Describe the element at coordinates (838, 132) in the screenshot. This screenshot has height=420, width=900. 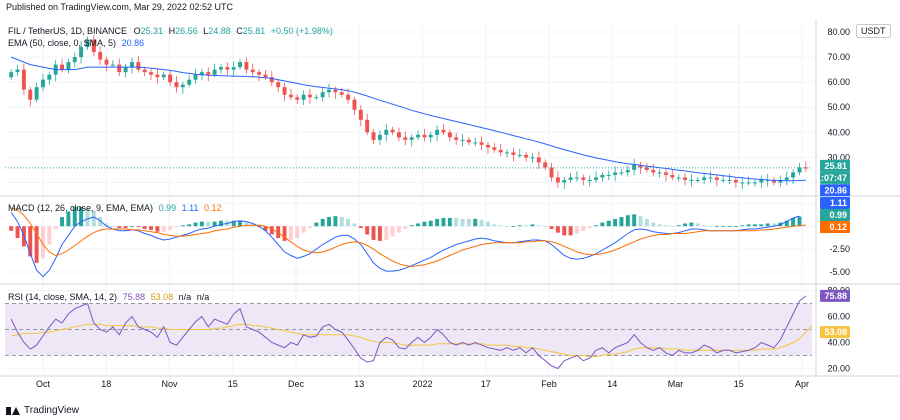
I see `price-tick-label: 40.00` at that location.